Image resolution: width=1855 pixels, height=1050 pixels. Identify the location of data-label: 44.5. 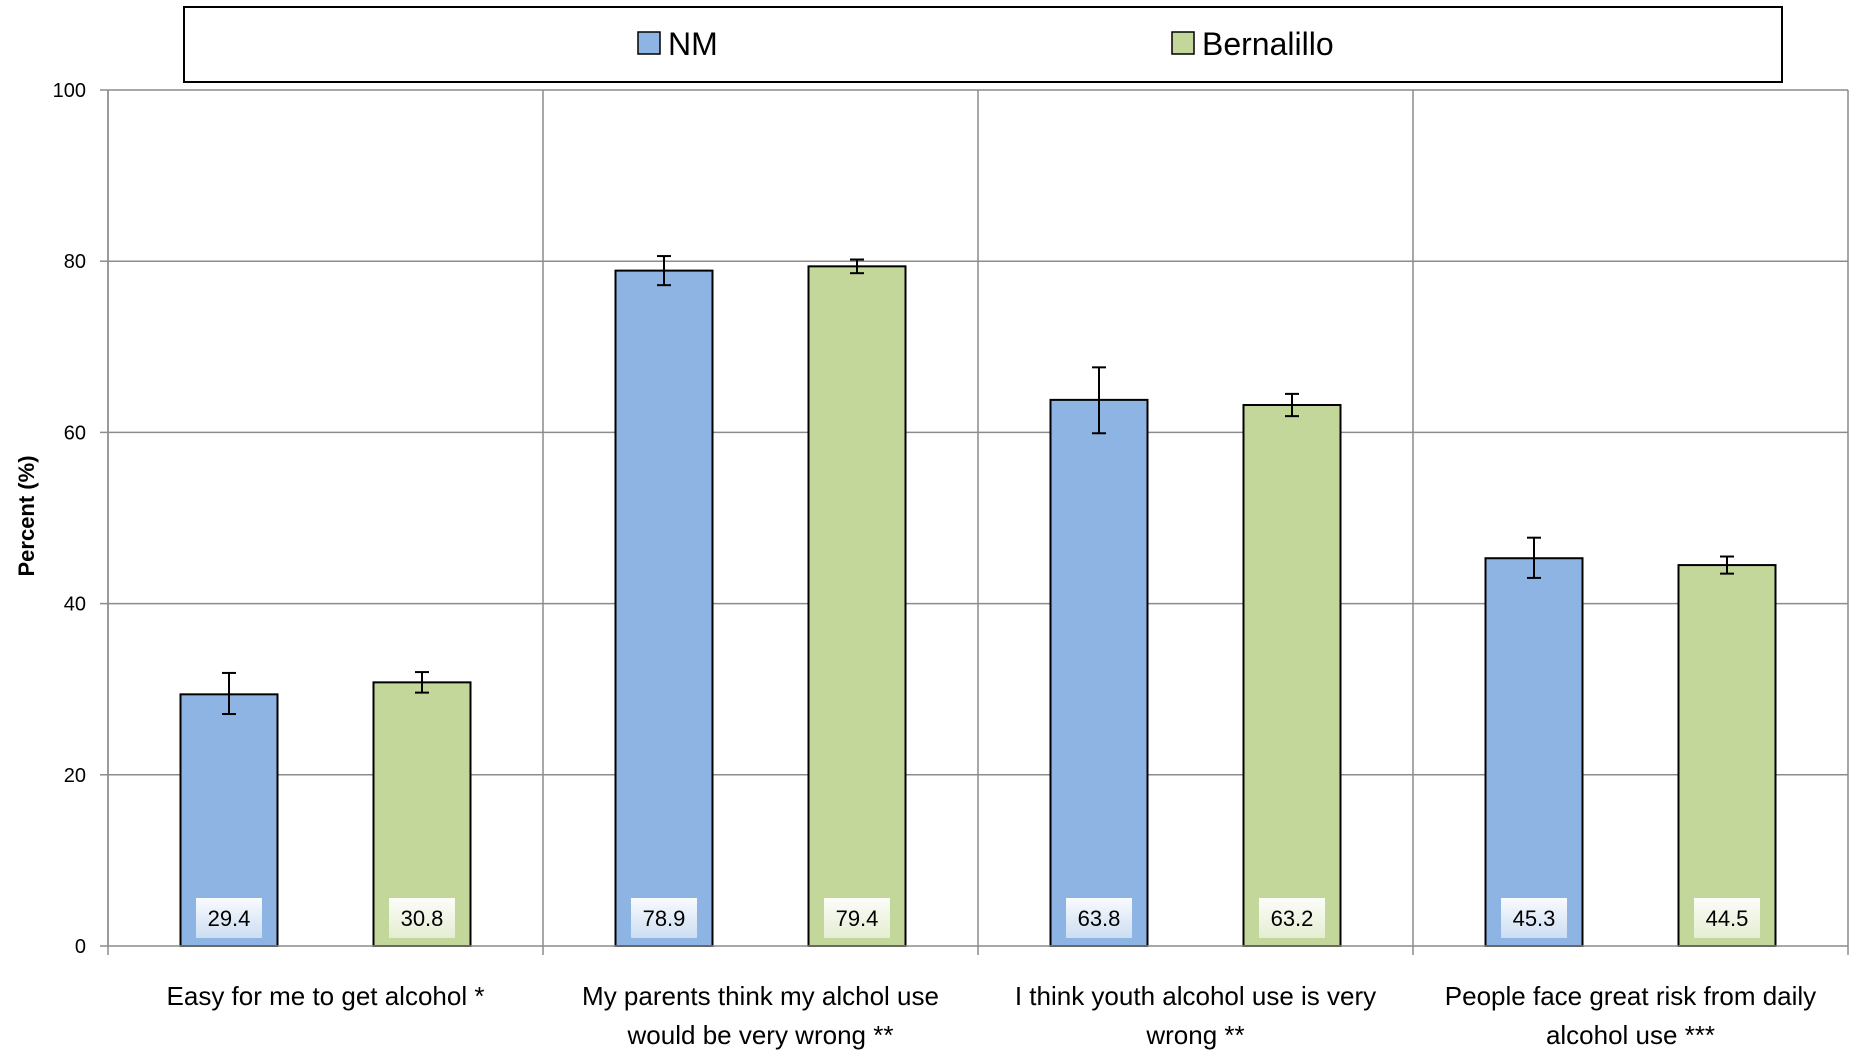
(1727, 918).